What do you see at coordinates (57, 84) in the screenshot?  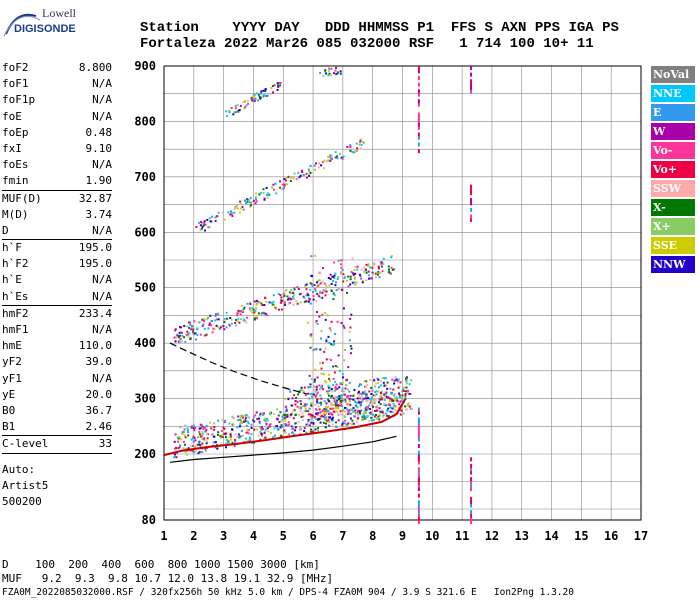 I see `param-row: foF1 N/A` at bounding box center [57, 84].